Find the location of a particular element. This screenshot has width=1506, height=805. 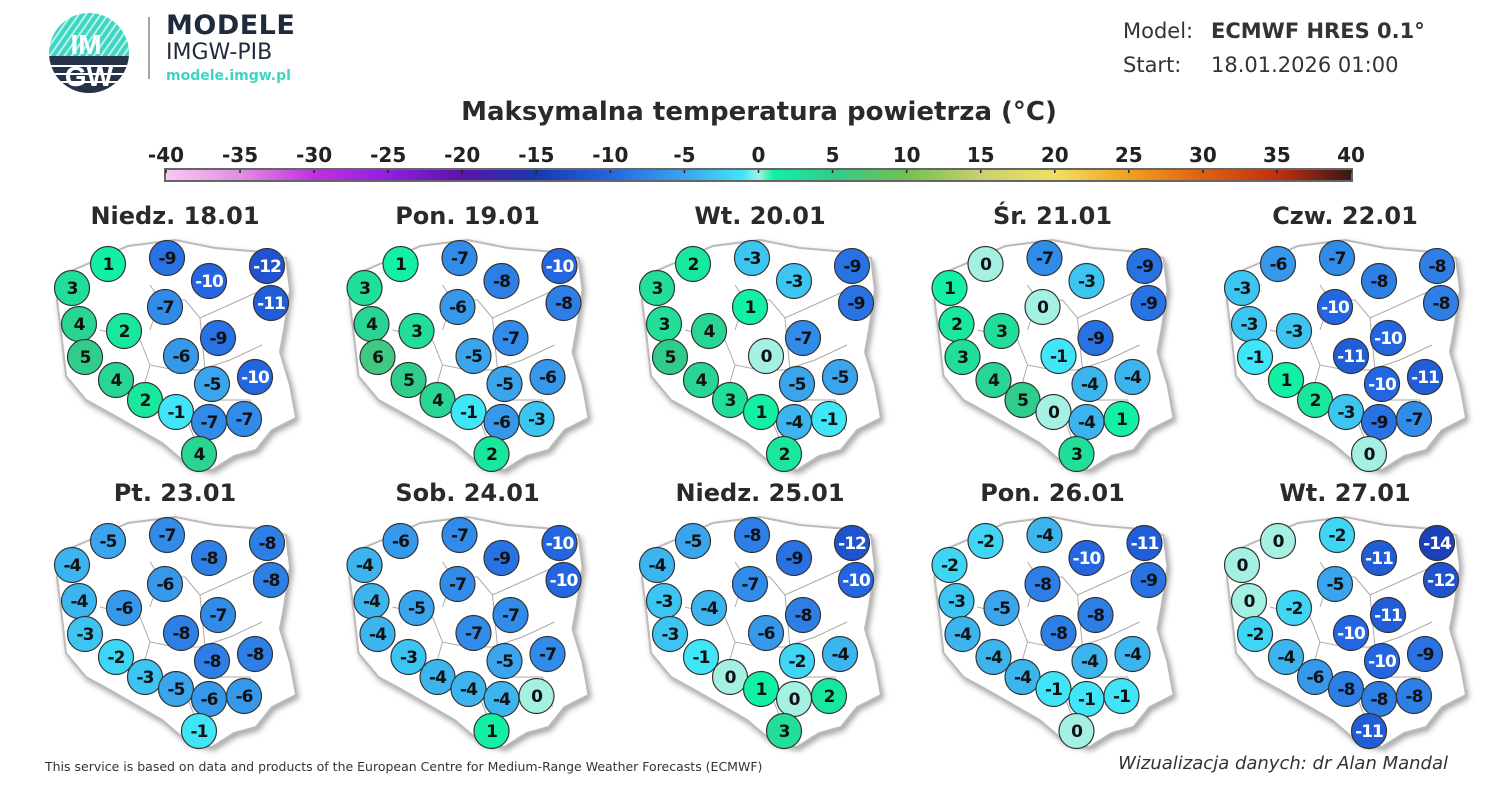

station-szczecin: 3 is located at coordinates (657, 288).